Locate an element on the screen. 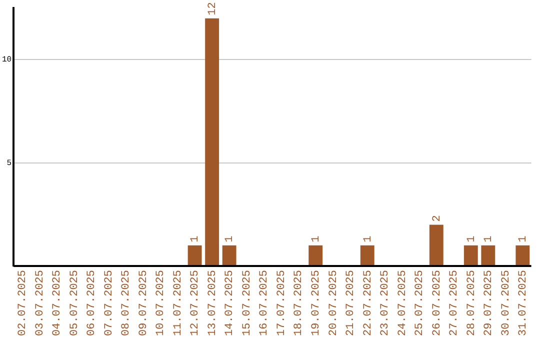  y-tick-label: 5 is located at coordinates (9, 163).